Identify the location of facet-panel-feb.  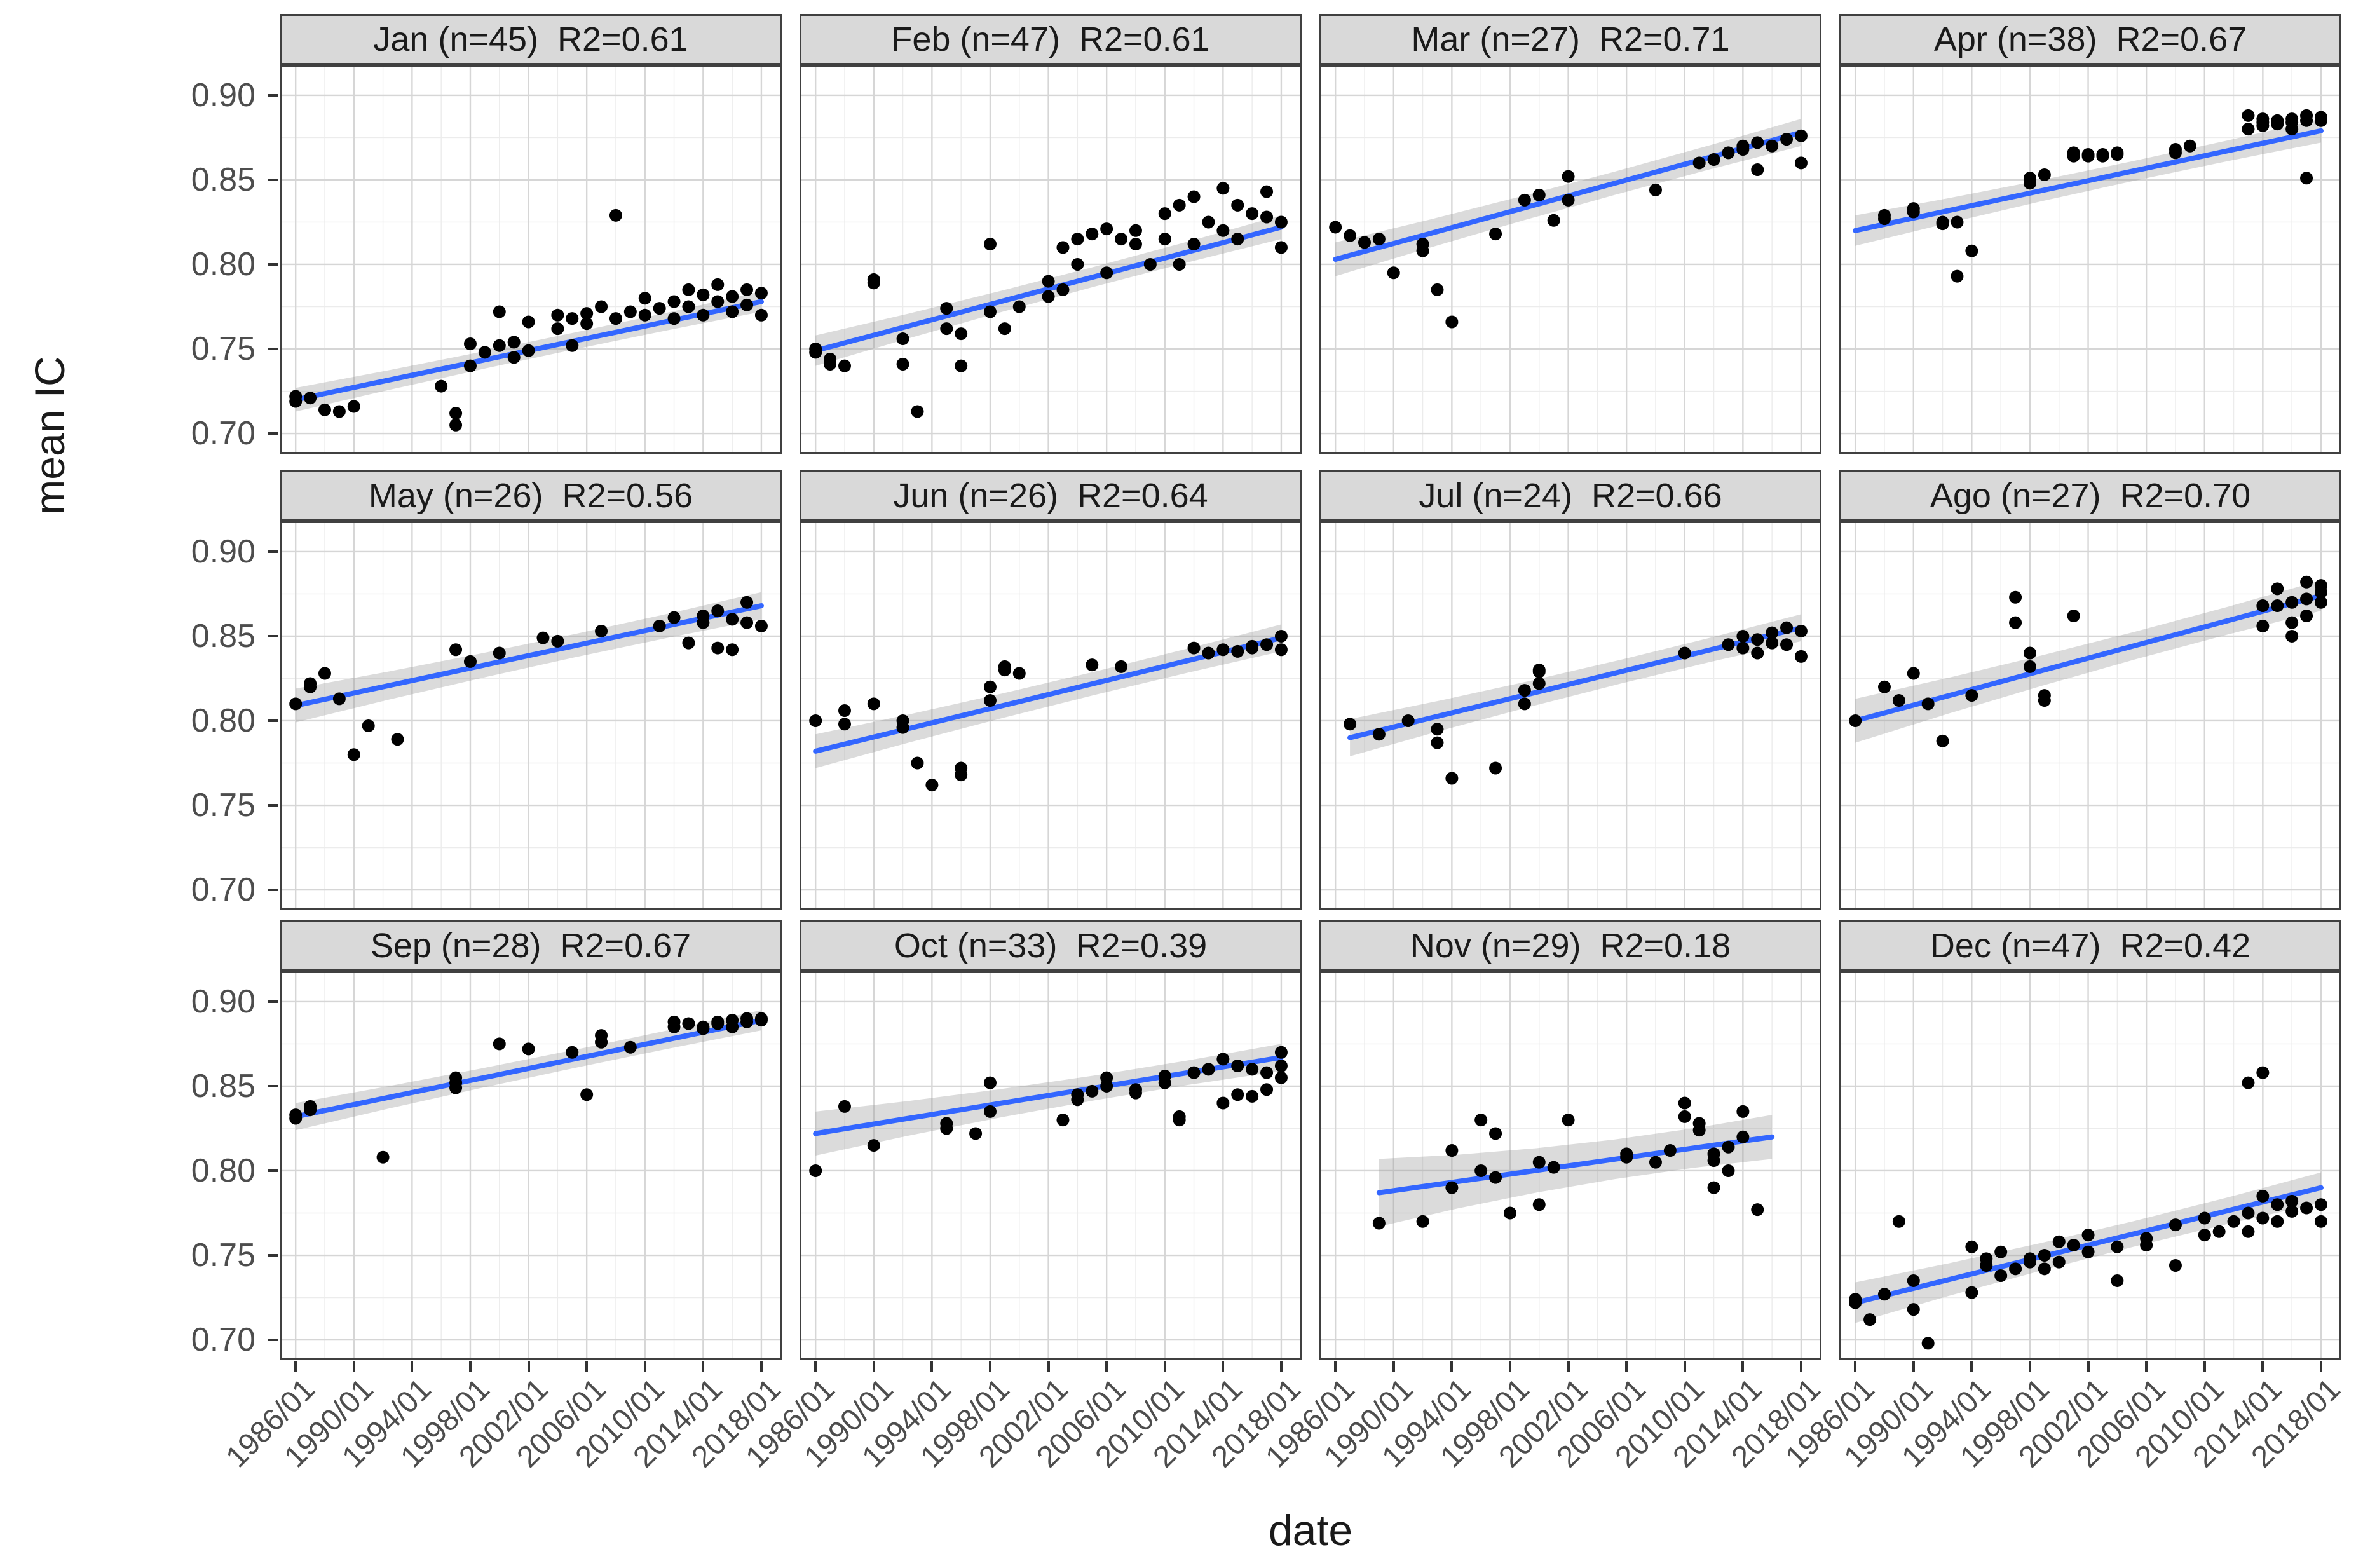
(1051, 259).